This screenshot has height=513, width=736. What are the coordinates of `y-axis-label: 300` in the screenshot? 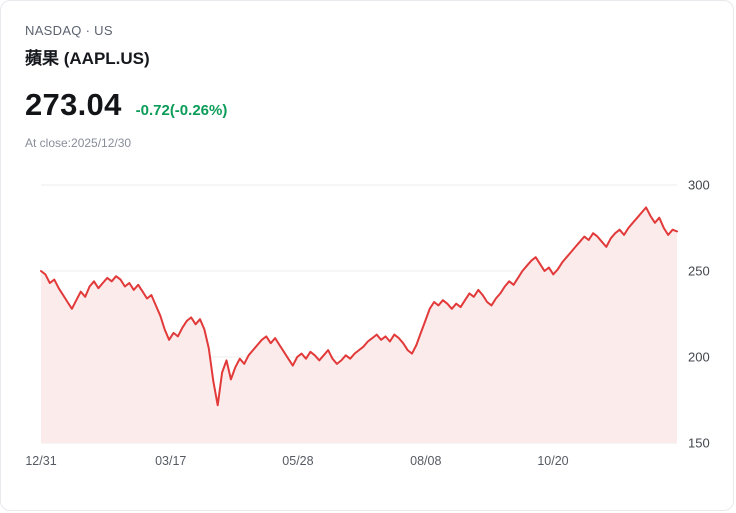 It's located at (699, 185).